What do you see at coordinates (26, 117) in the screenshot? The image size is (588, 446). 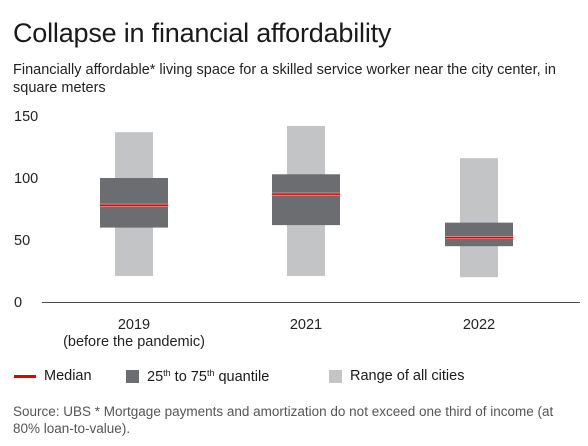 I see `y-tick-label-150: 150` at bounding box center [26, 117].